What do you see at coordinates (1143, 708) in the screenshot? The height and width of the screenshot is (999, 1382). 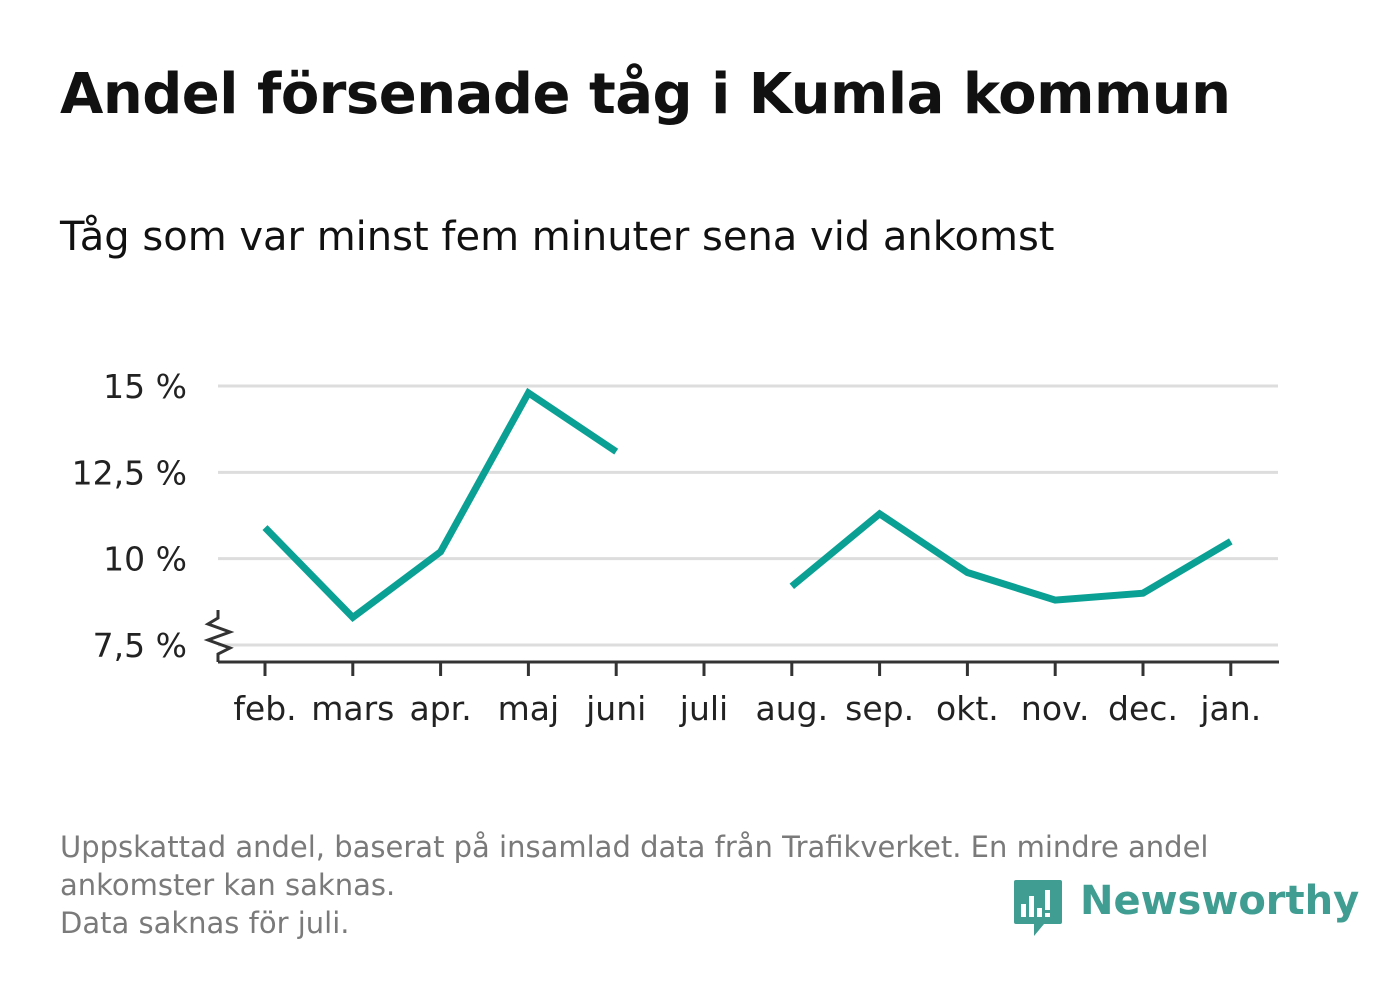 I see `x-tick-label: dec.` at bounding box center [1143, 708].